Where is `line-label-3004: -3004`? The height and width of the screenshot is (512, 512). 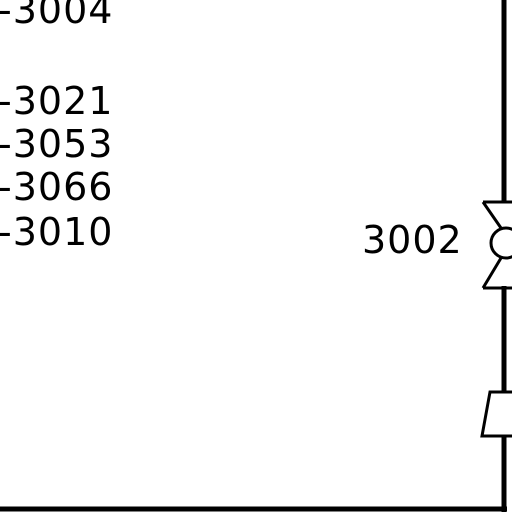
line-label-3004: -3004 is located at coordinates (56, 16).